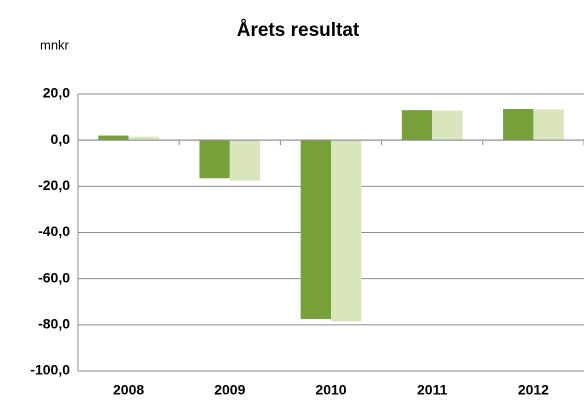  I want to click on x-tick-label: 2012, so click(533, 390).